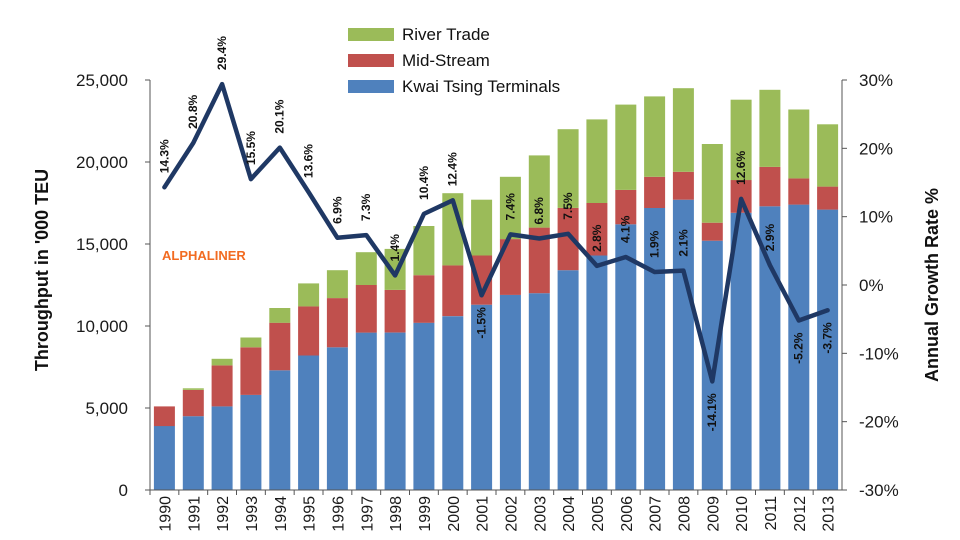 Image resolution: width=960 pixels, height=540 pixels. I want to click on bar-river-trade-1993, so click(251, 342).